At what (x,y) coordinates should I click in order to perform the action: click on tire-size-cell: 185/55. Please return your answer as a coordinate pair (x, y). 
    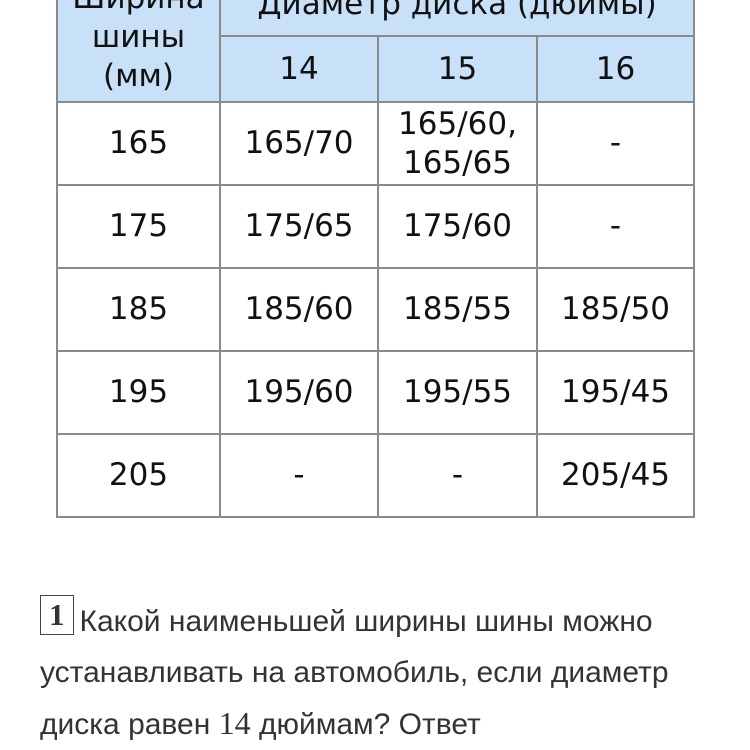
    Looking at the image, I should click on (457, 309).